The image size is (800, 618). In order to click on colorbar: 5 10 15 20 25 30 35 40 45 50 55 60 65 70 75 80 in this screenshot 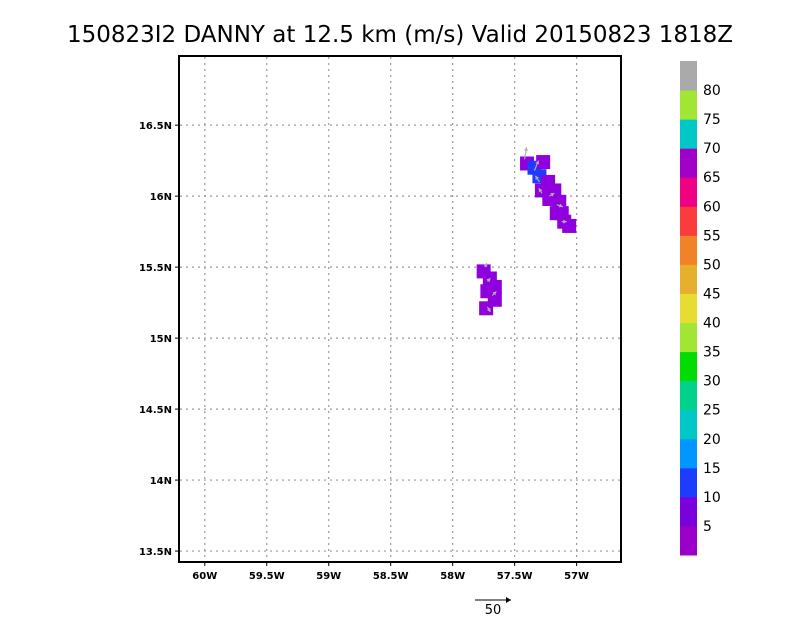, I will do `click(700, 308)`.